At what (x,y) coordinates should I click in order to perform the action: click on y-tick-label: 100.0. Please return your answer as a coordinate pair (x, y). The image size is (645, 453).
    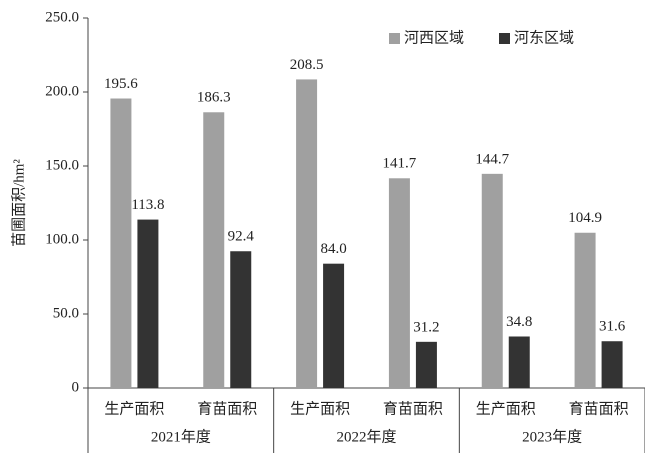
    Looking at the image, I should click on (62, 239).